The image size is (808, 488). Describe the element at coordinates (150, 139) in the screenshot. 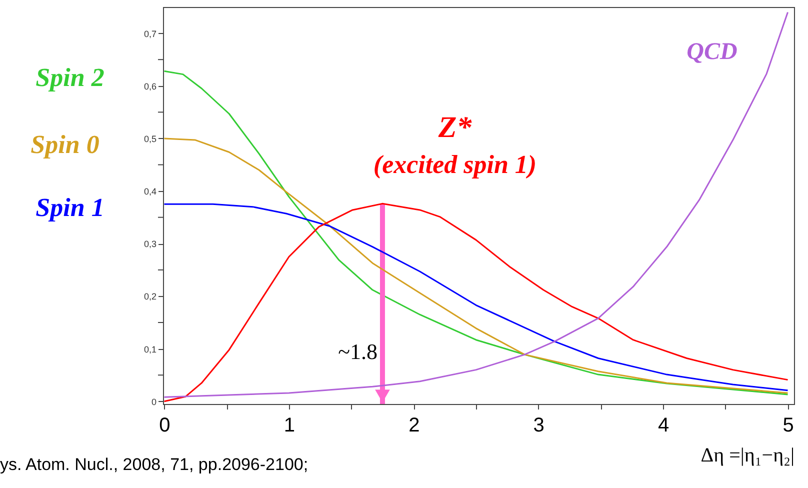

I see `y-tick-label: 0,5` at that location.